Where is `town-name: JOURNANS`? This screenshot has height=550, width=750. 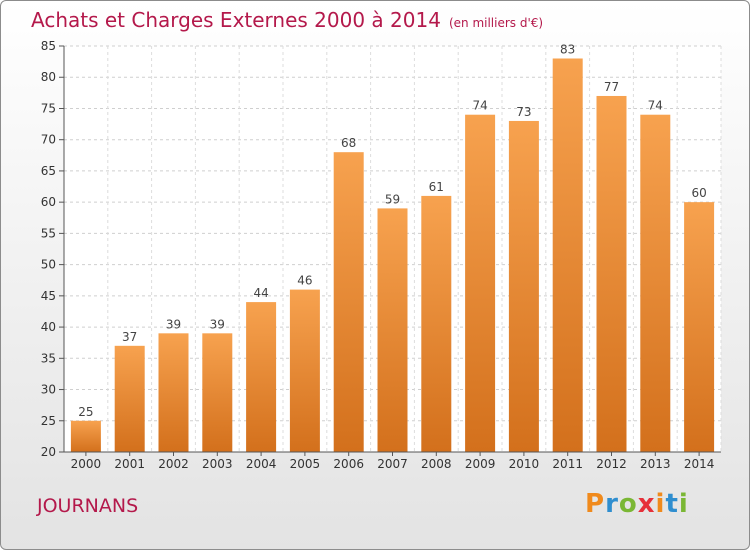 town-name: JOURNANS is located at coordinates (88, 506).